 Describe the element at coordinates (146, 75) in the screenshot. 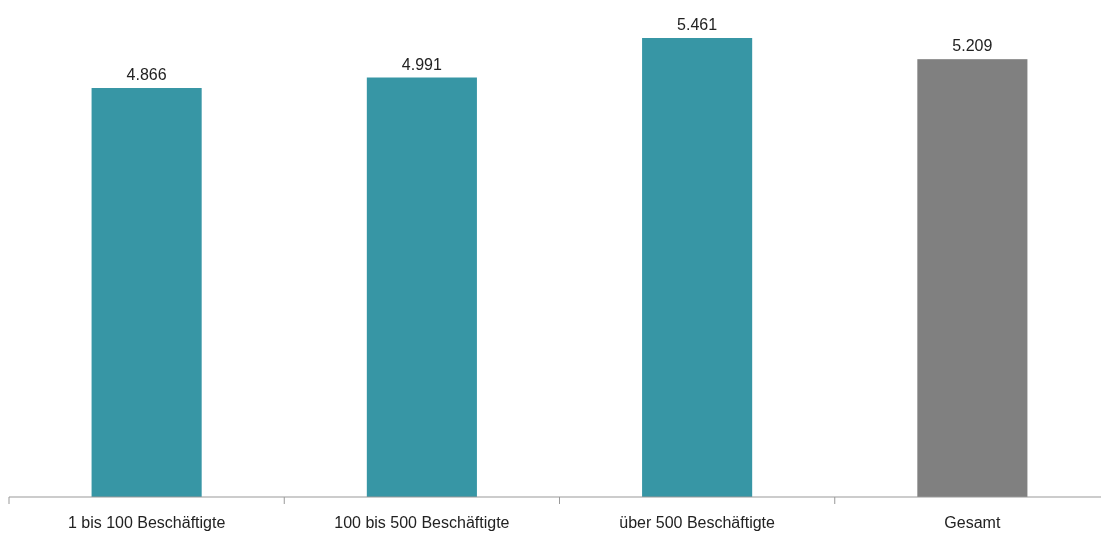

I see `data-label: 4.866` at that location.